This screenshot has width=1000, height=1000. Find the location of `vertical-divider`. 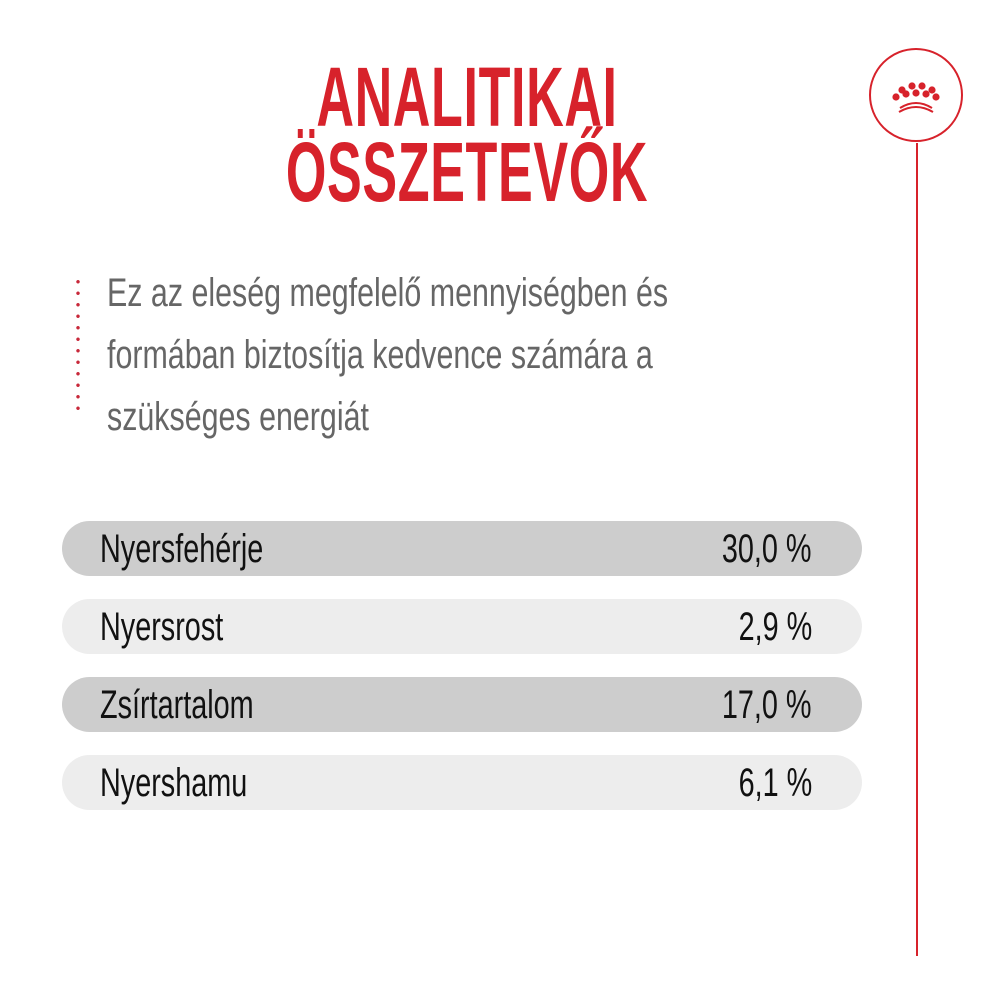

vertical-divider is located at coordinates (917, 549).